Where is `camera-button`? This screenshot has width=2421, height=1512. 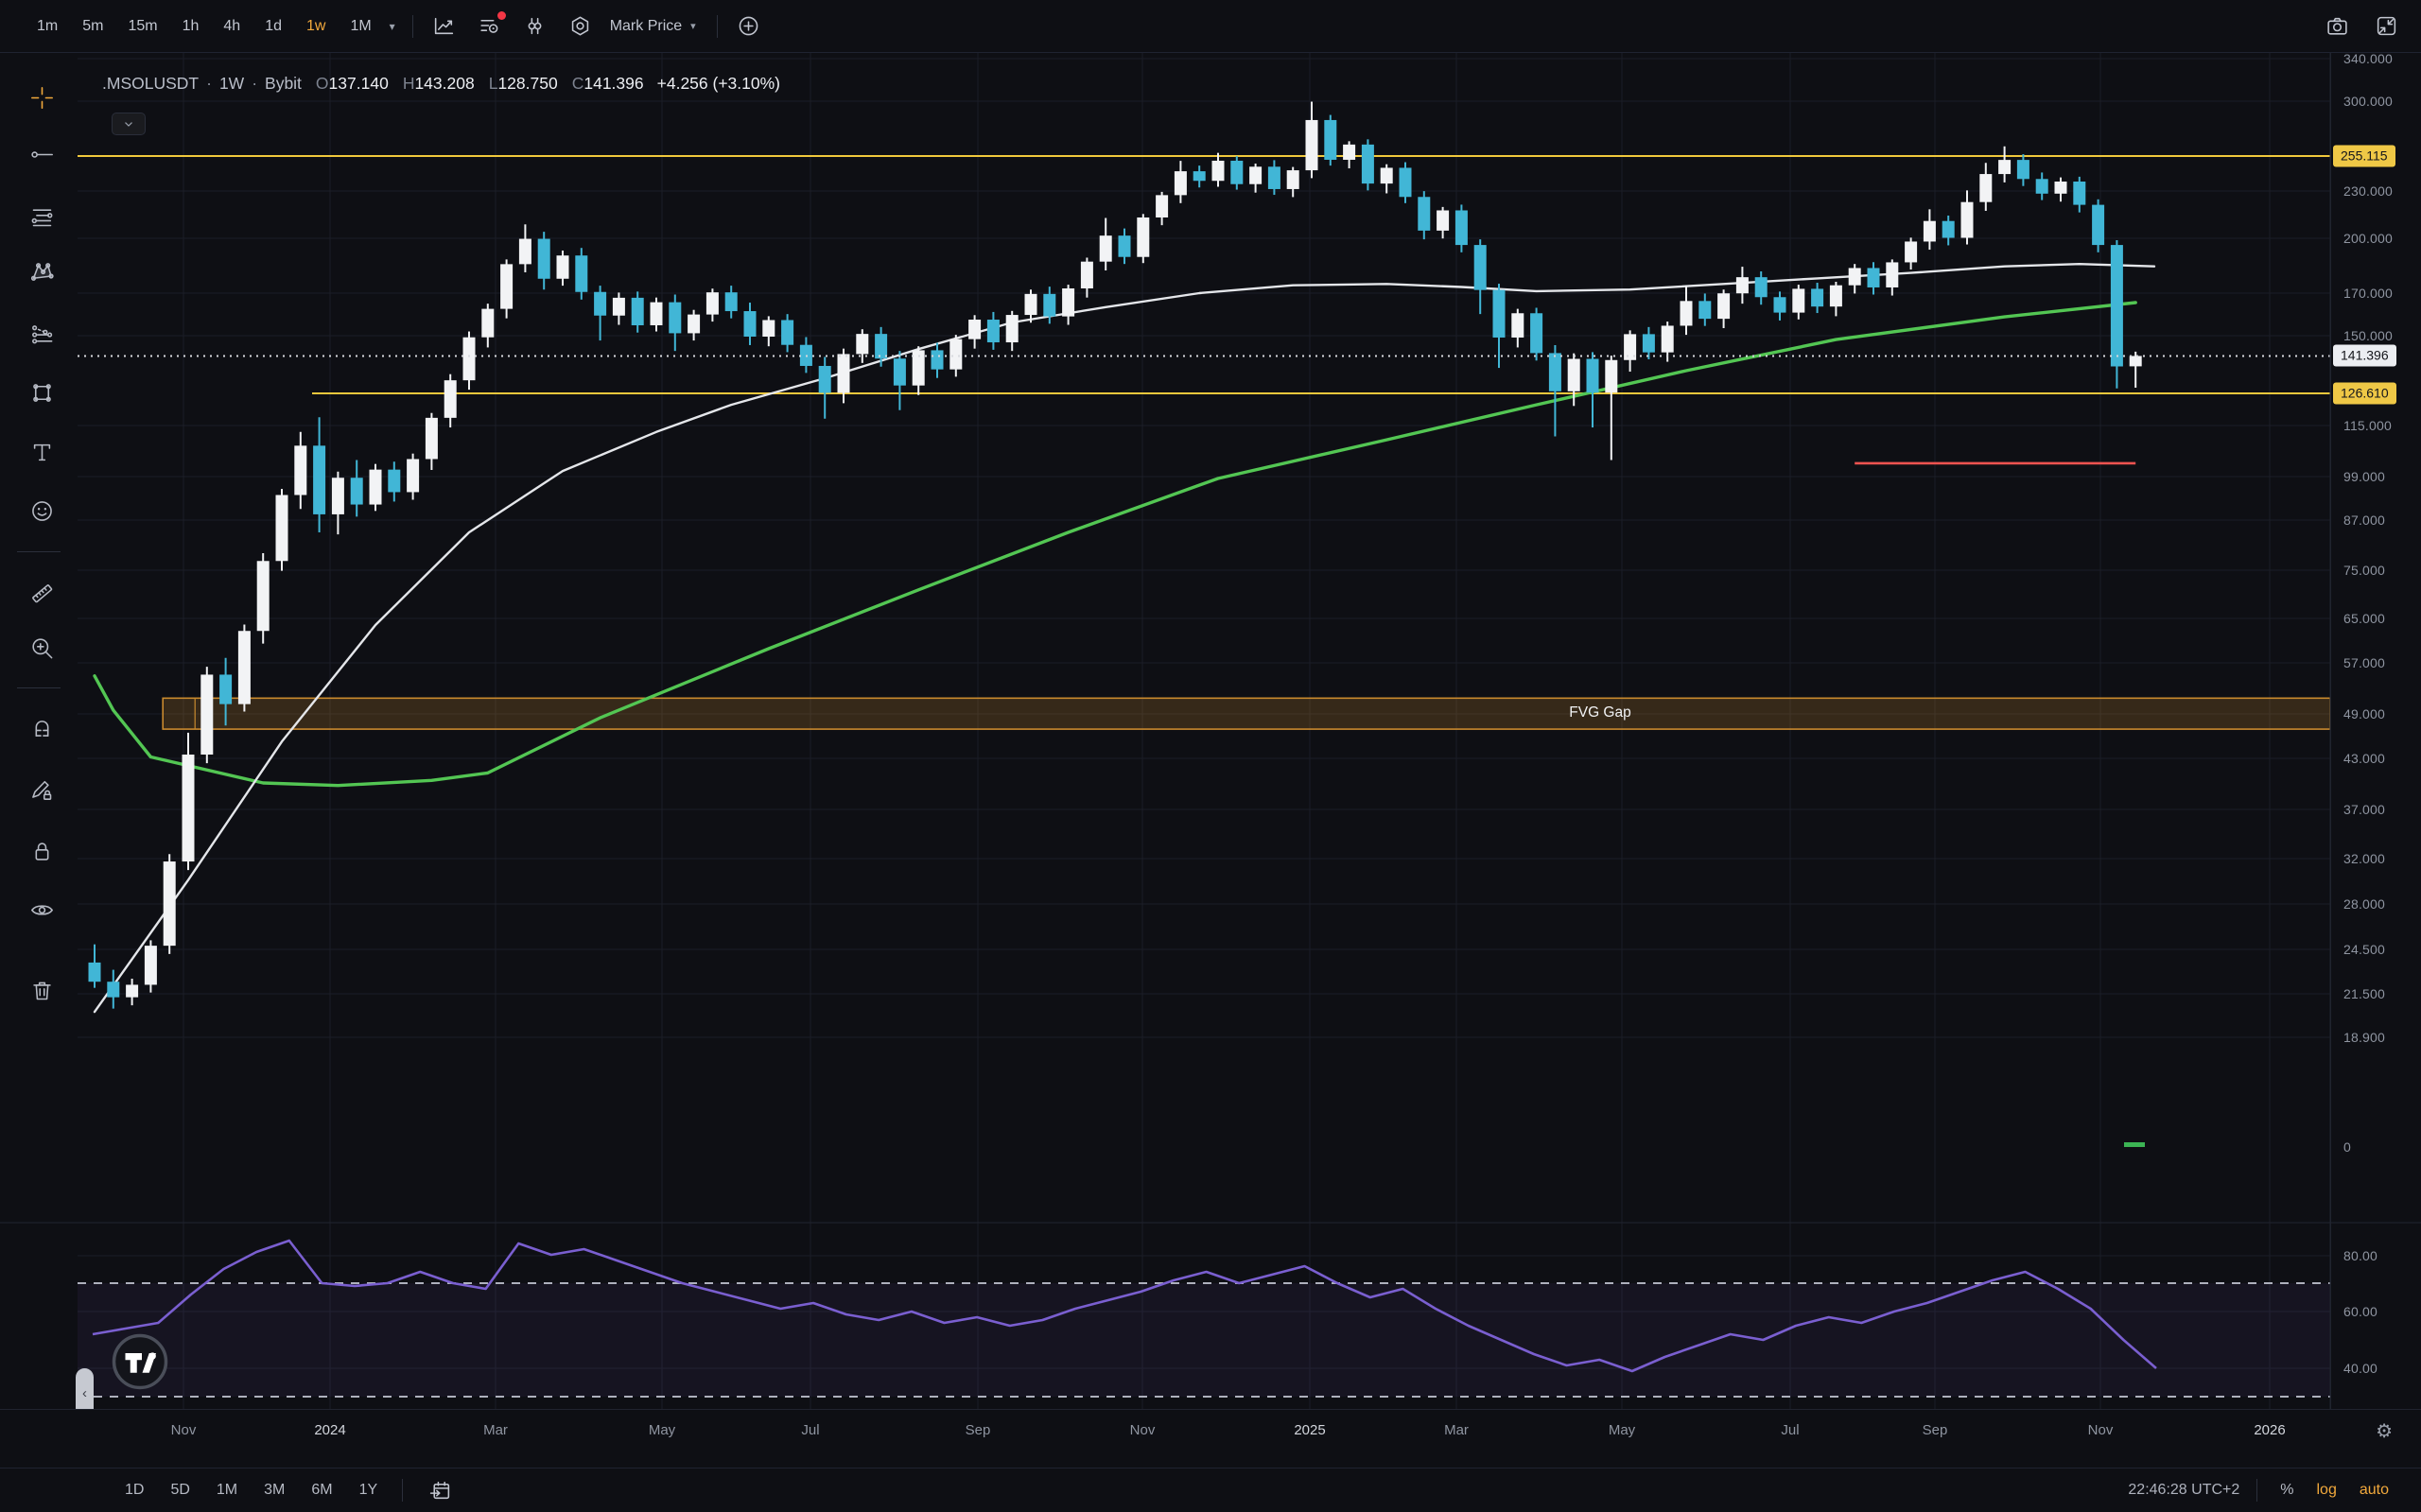
camera-button is located at coordinates (2337, 27).